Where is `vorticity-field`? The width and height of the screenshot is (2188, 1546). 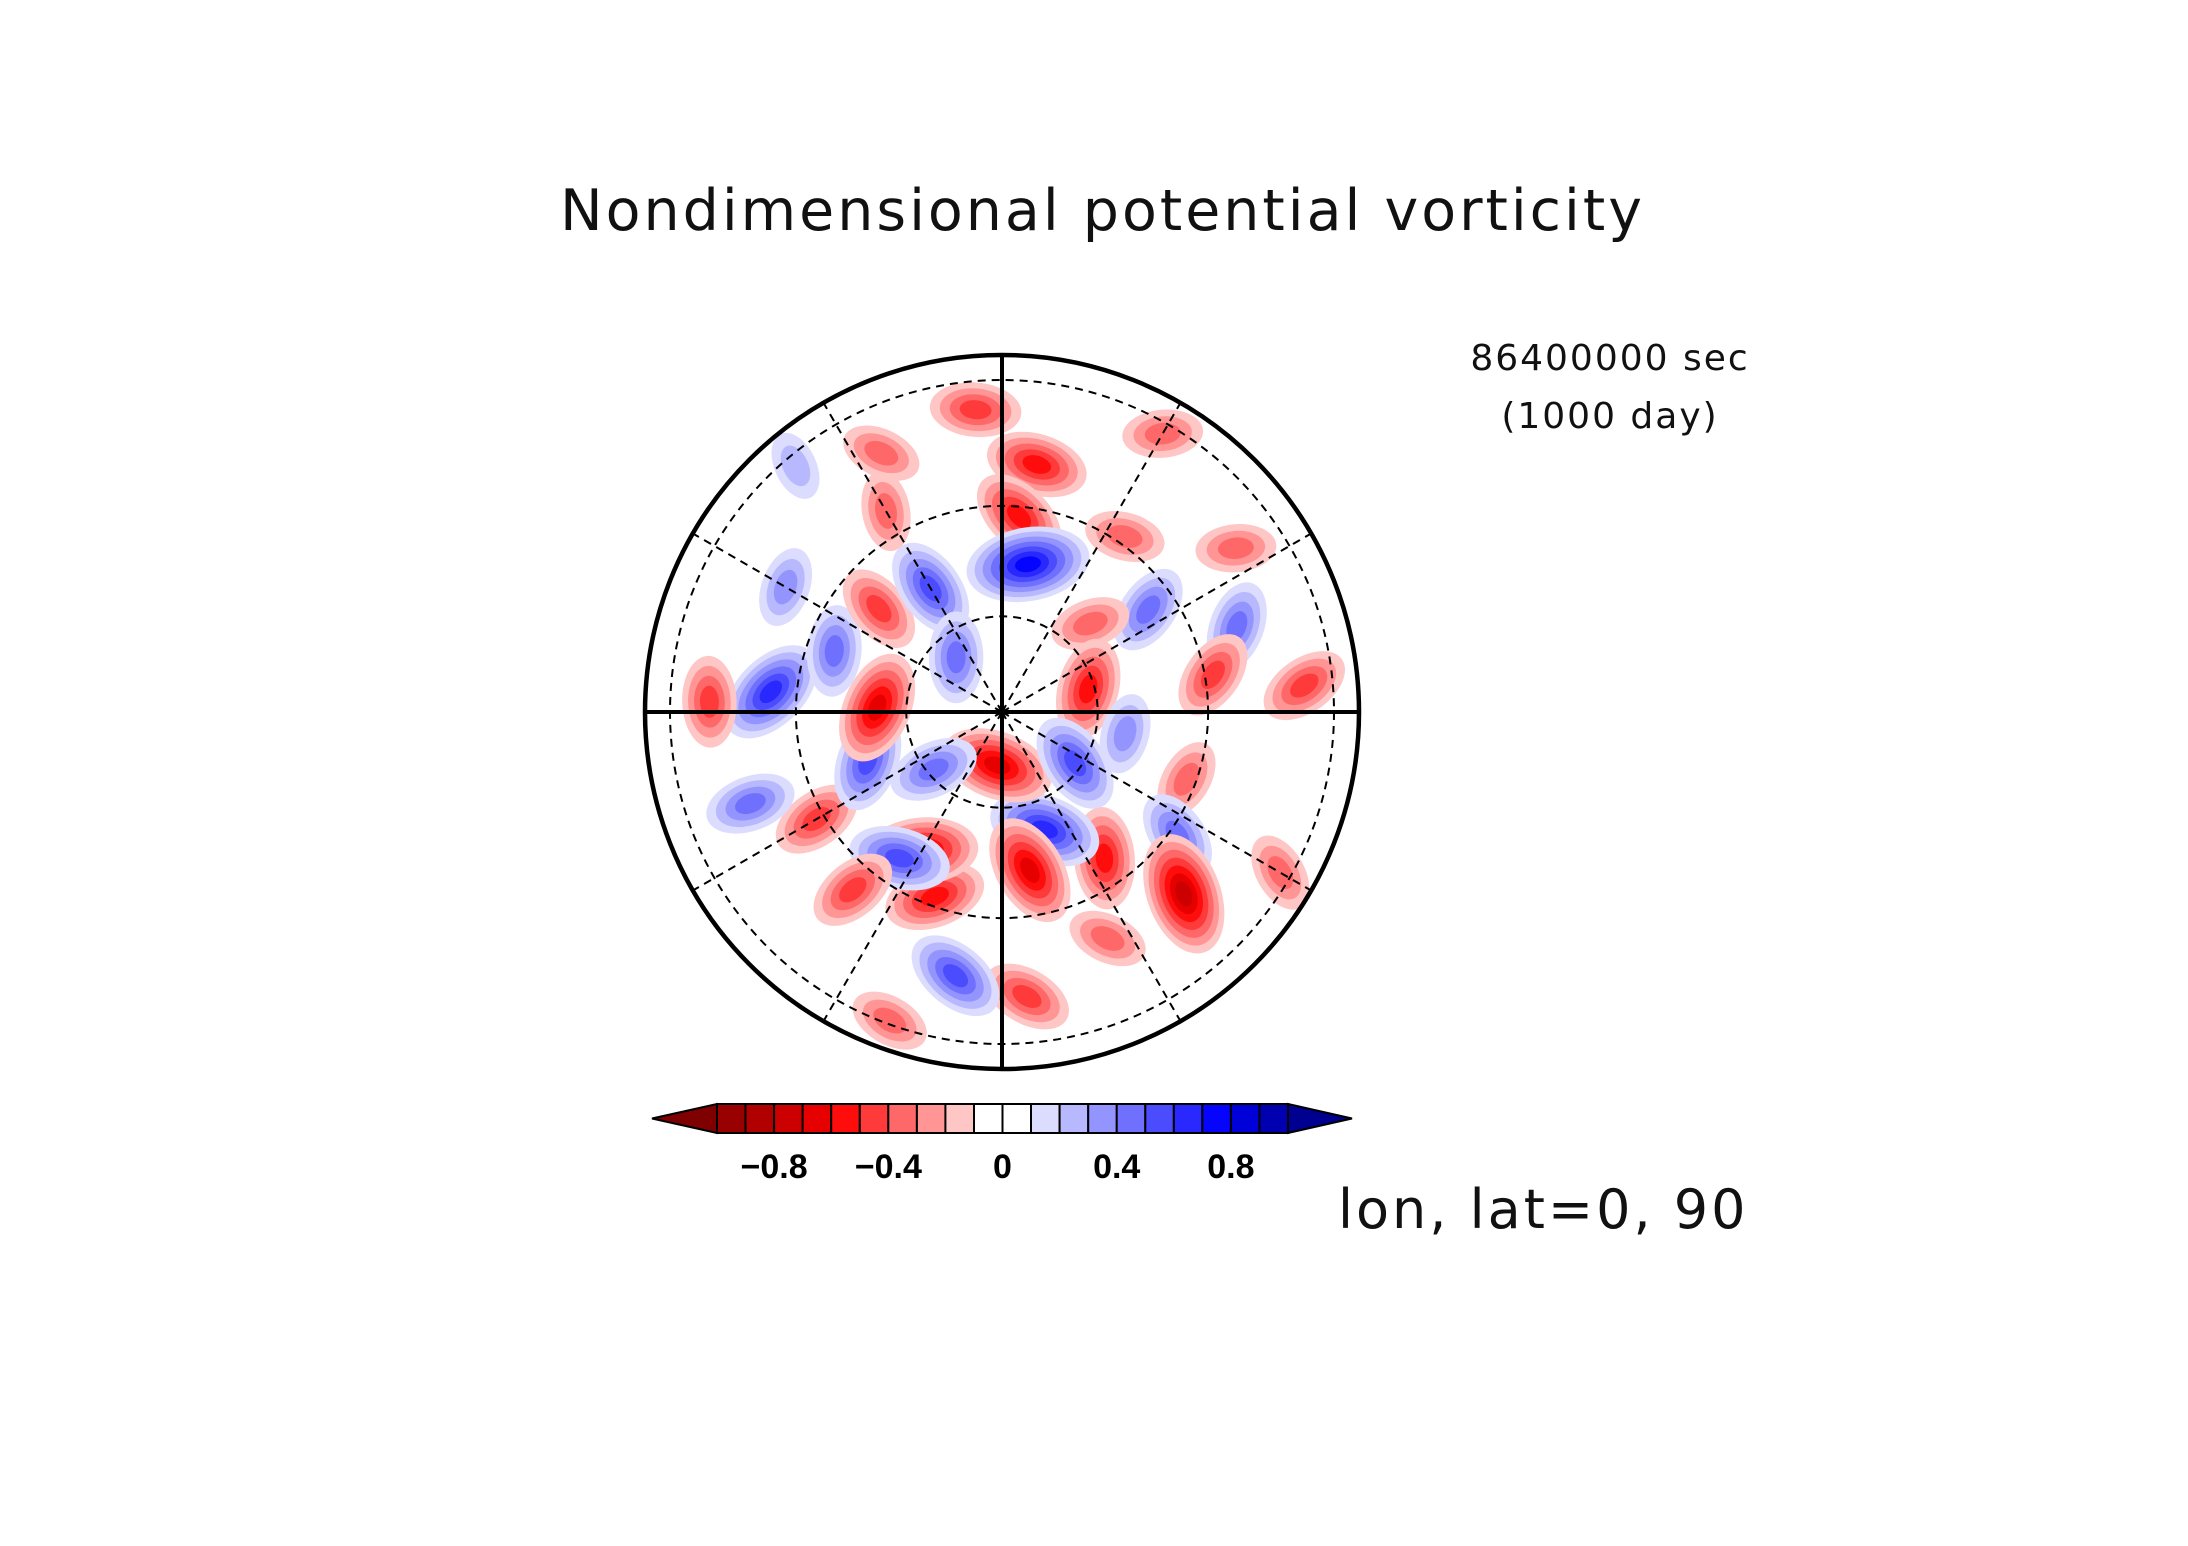 vorticity-field is located at coordinates (1014, 716).